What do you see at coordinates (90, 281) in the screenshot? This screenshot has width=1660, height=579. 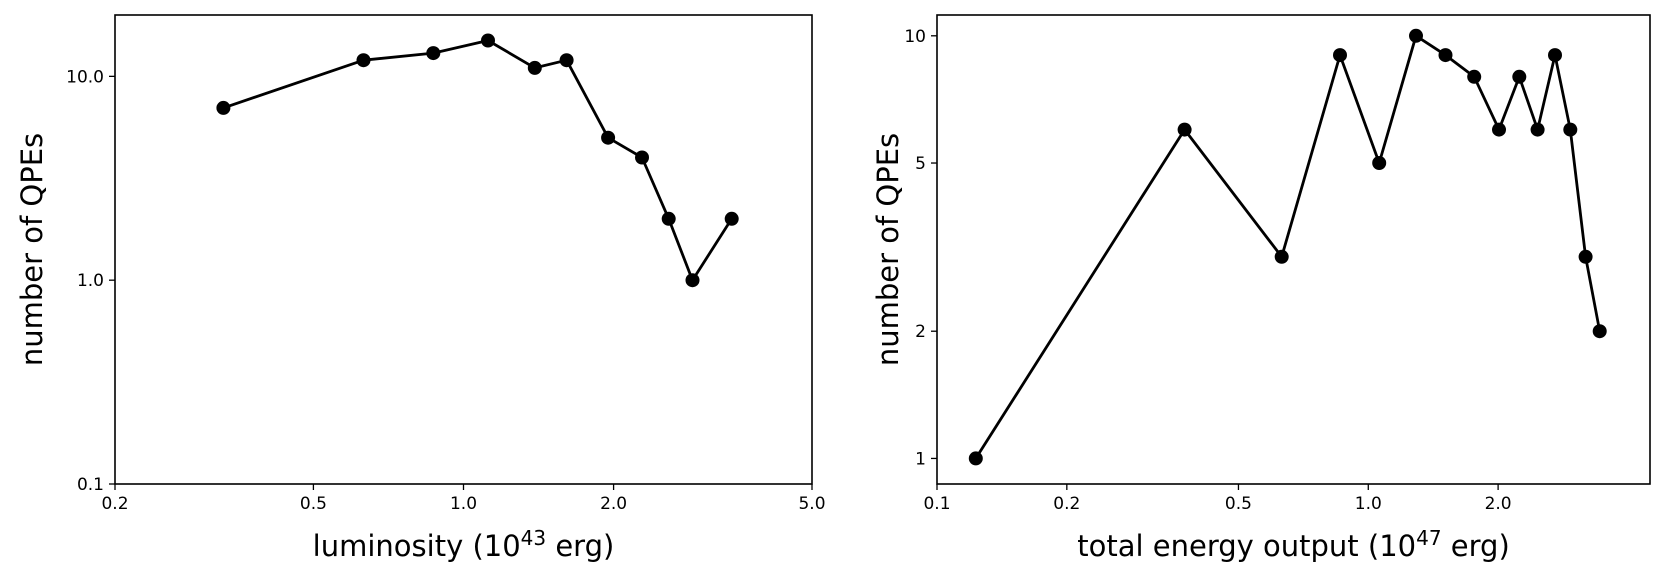 I see `y-tick-label: 1.0` at bounding box center [90, 281].